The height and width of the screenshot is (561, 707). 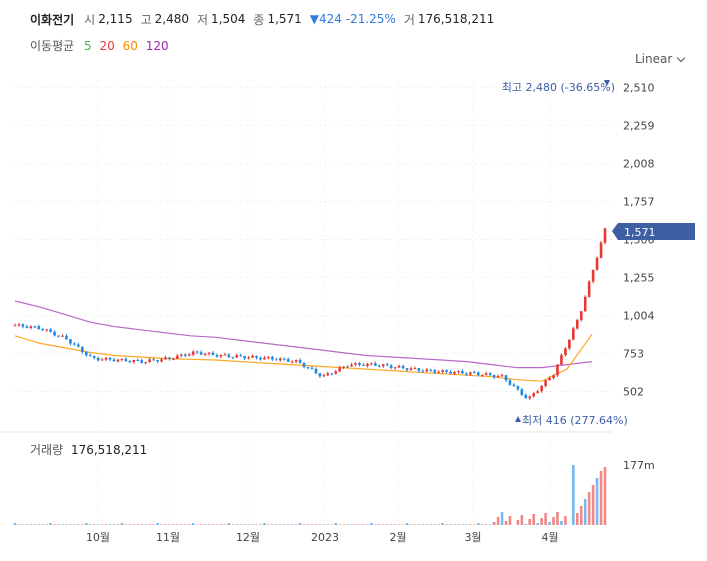 What do you see at coordinates (660, 59) in the screenshot?
I see `scale-selector: Linear` at bounding box center [660, 59].